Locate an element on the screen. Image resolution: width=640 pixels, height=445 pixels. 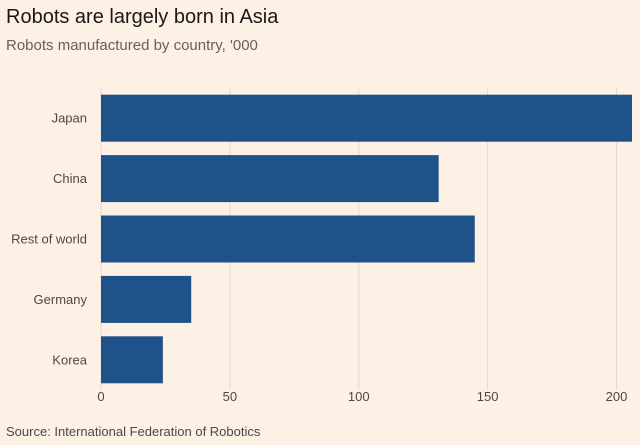
category-label: Rest of world is located at coordinates (49, 239).